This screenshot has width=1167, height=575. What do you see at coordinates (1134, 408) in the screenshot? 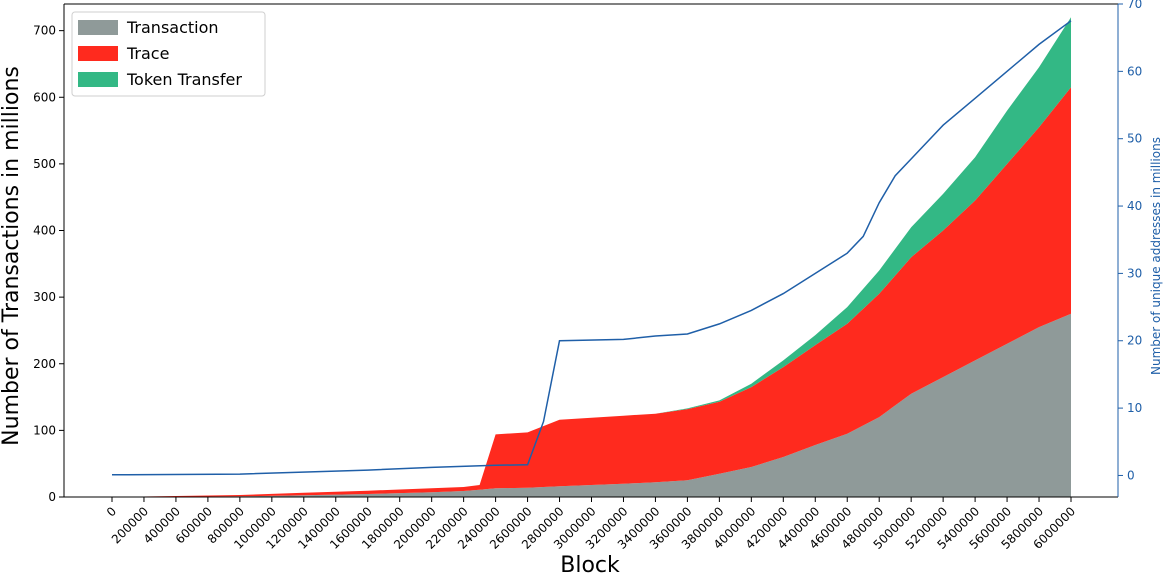
I see `y2-tick-label: 10` at bounding box center [1134, 408].